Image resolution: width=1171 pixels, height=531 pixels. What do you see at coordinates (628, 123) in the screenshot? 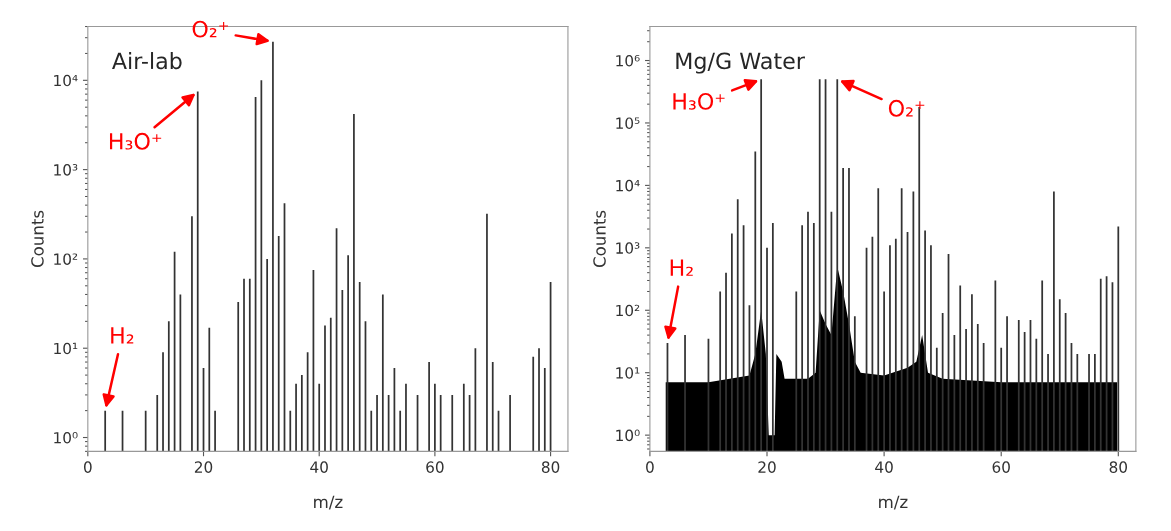
I see `y-tick-label: 10⁵` at bounding box center [628, 123].